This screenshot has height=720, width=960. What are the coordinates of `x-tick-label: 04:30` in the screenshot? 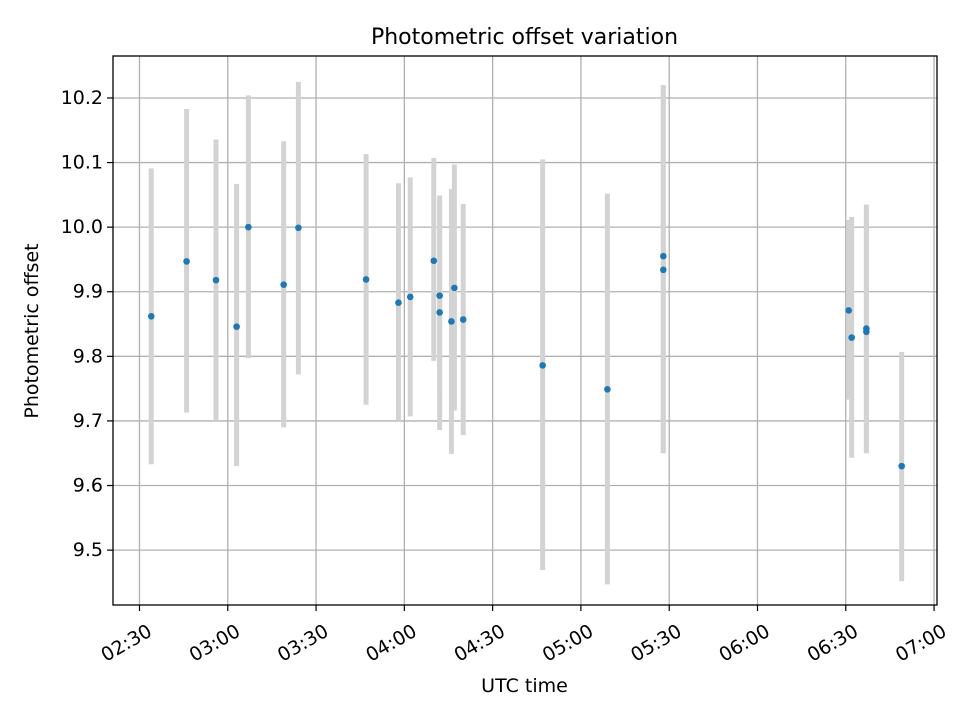 It's located at (479, 643).